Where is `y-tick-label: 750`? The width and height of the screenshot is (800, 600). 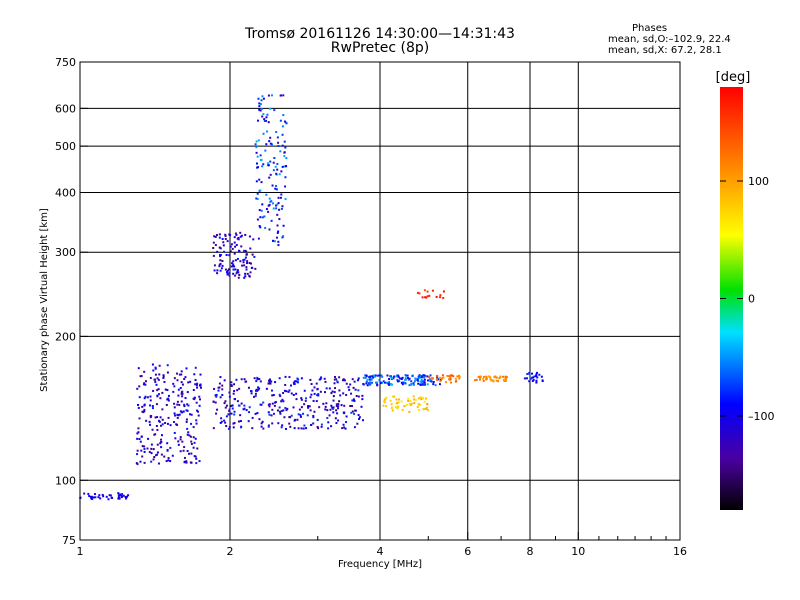
y-tick-label: 750 is located at coordinates (65, 62).